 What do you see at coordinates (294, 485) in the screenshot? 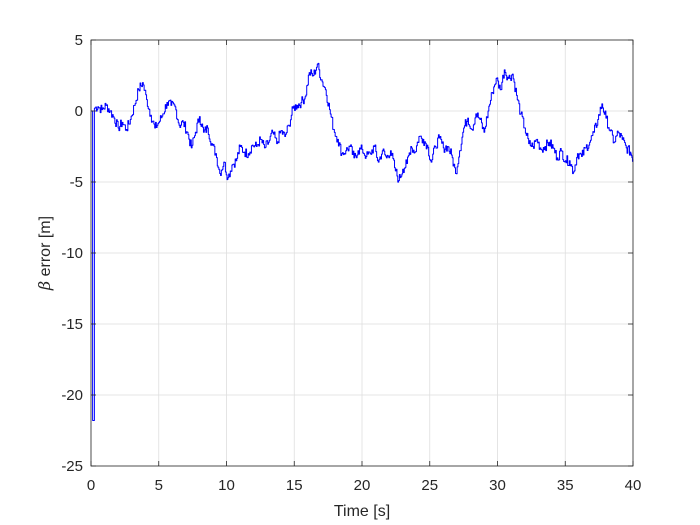
I see `x-tick-label: 15` at bounding box center [294, 485].